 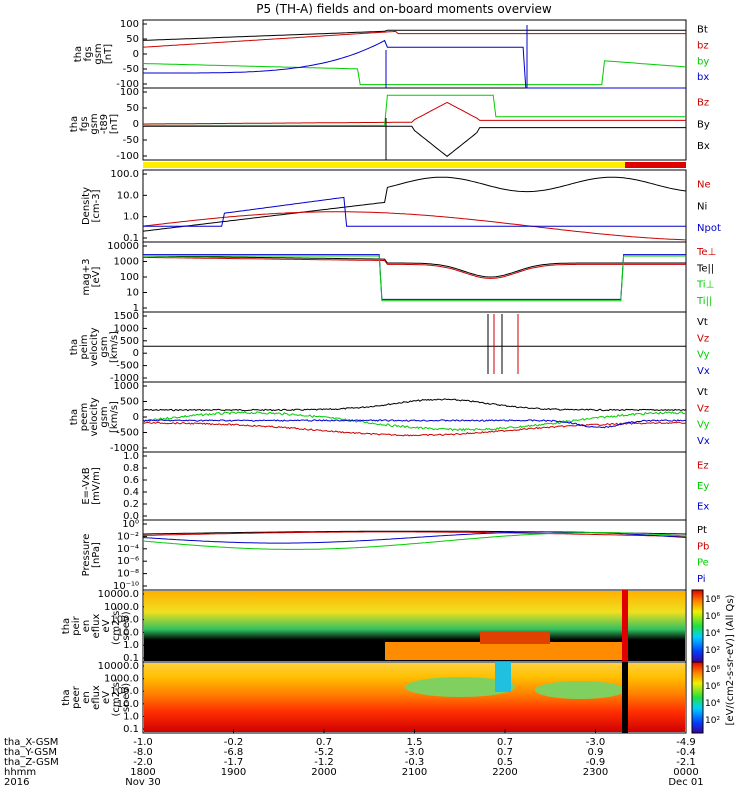 What do you see at coordinates (126, 586) in the screenshot?
I see `ytick-label-pressure: 10⁻¹⁰` at bounding box center [126, 586].